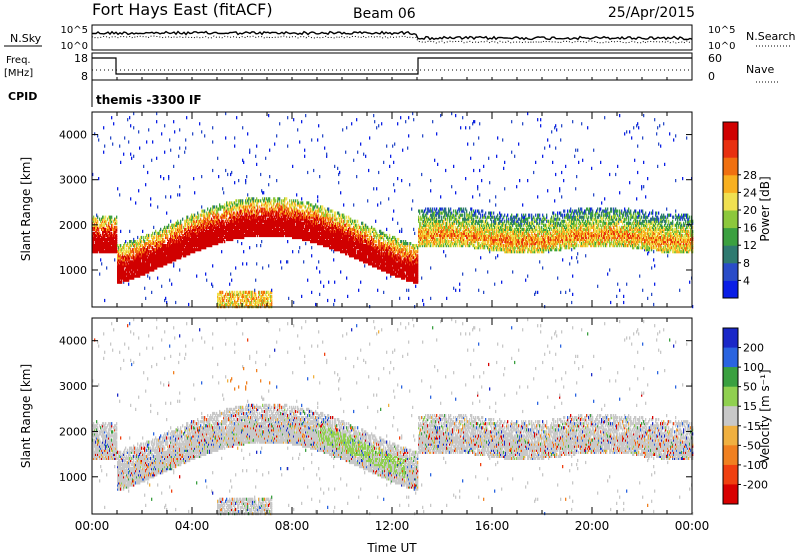 Image resolution: width=800 pixels, height=554 pixels. I want to click on noise-panel: N.Sky 10^5 10^0 10^5 10^0 N.Search, so click(400, 52).